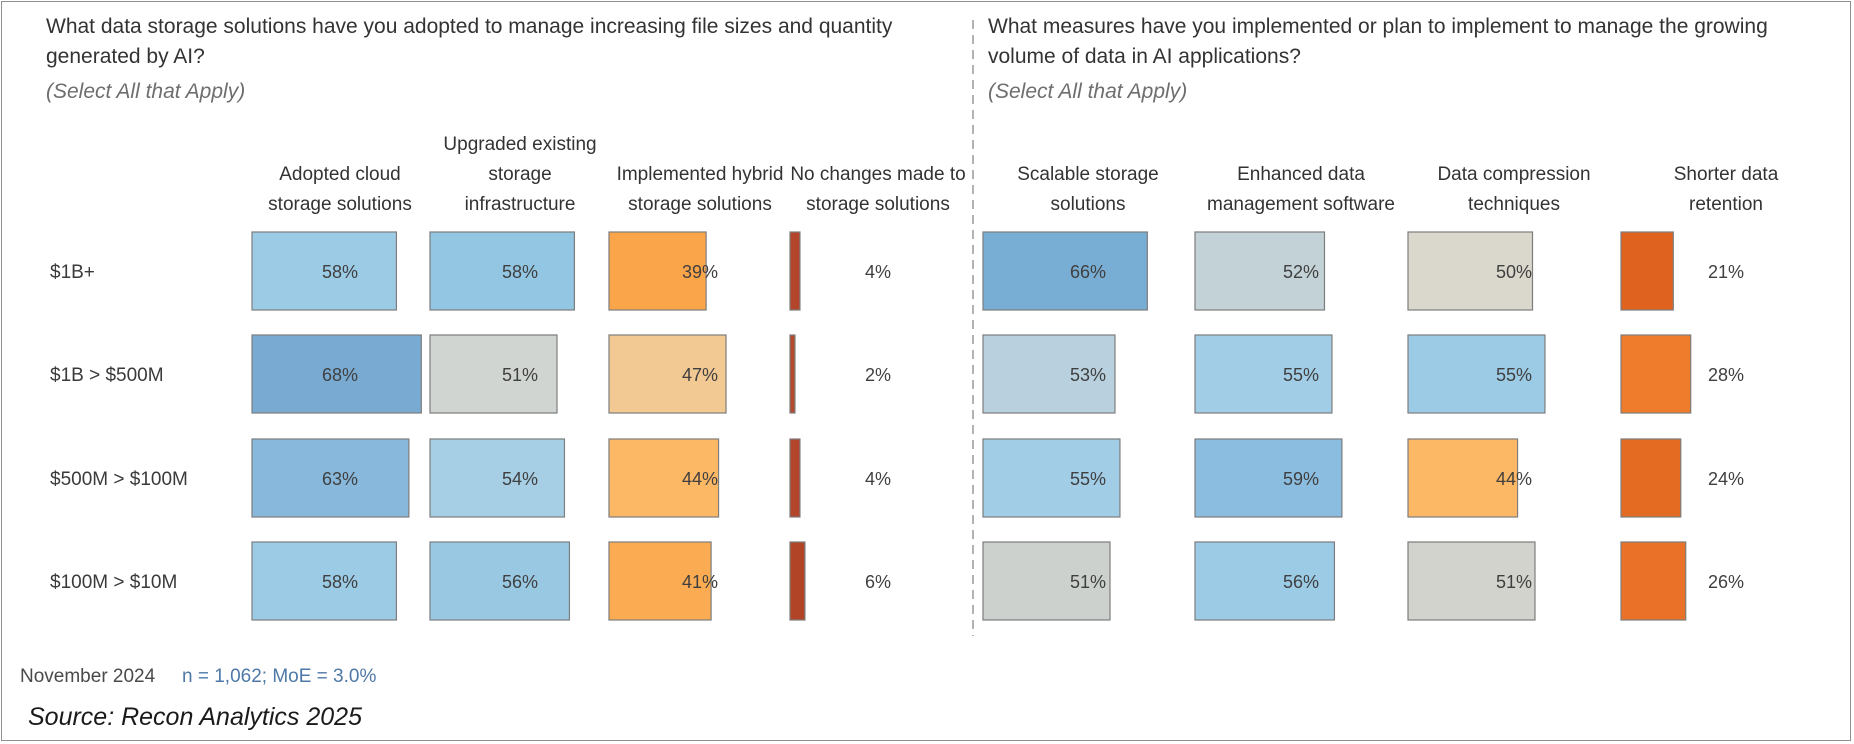 This screenshot has height=744, width=1854. Describe the element at coordinates (700, 189) in the screenshot. I see `series-header: Implemented hybrid storage solutions` at that location.